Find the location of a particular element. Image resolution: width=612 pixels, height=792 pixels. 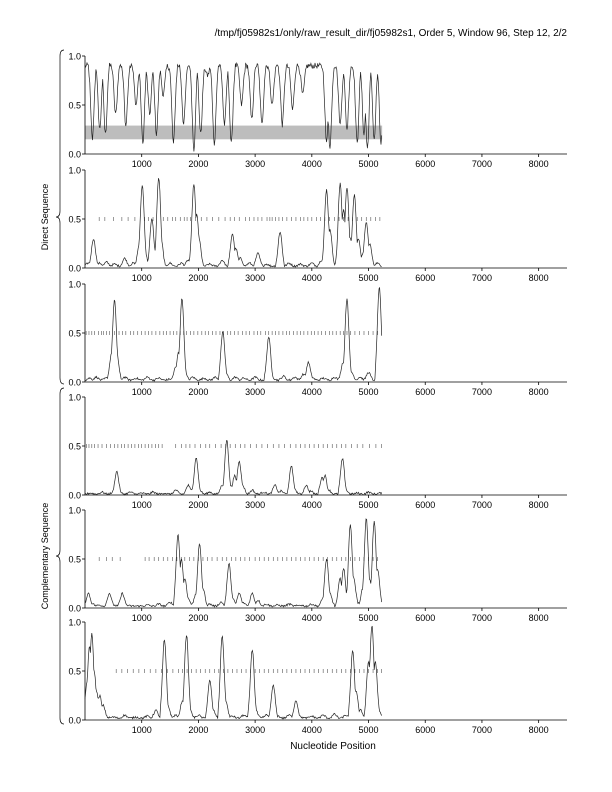

group-brackets: Direct Sequence Complementary Sequence is located at coordinates (52, 387).